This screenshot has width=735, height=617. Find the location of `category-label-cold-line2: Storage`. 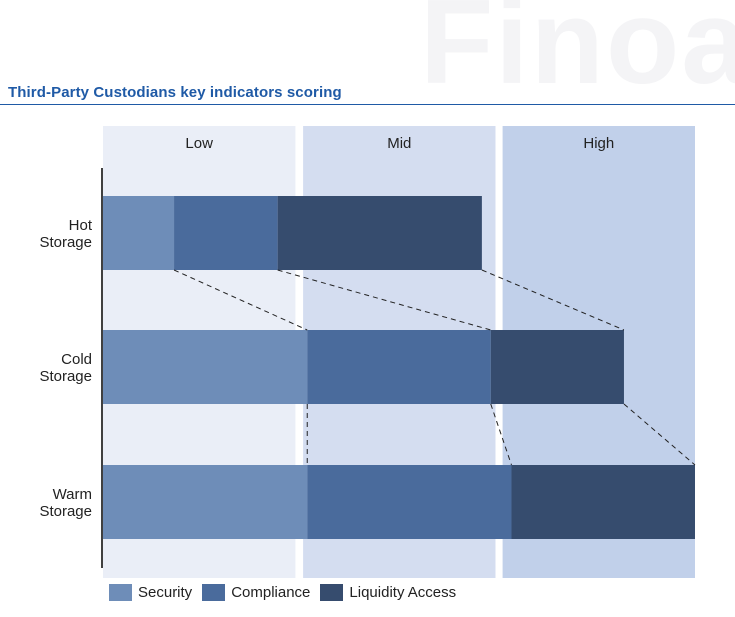

category-label-cold-line2: Storage is located at coordinates (65, 376).